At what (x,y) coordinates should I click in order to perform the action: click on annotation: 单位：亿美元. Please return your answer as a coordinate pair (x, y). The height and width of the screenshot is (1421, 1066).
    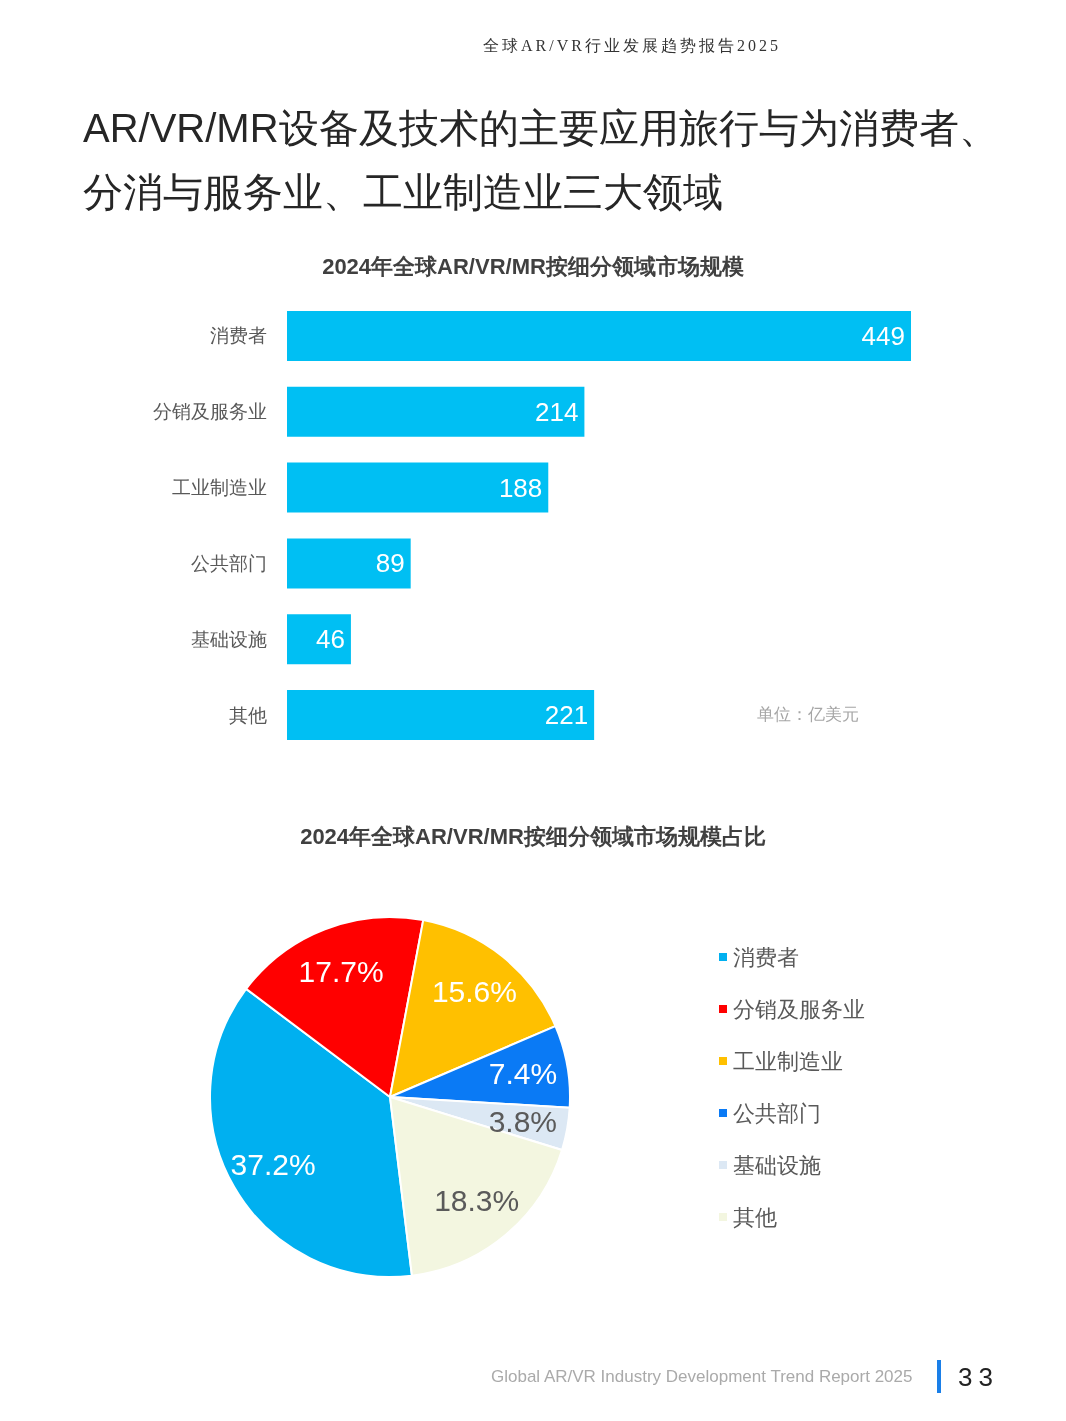
    Looking at the image, I should click on (808, 714).